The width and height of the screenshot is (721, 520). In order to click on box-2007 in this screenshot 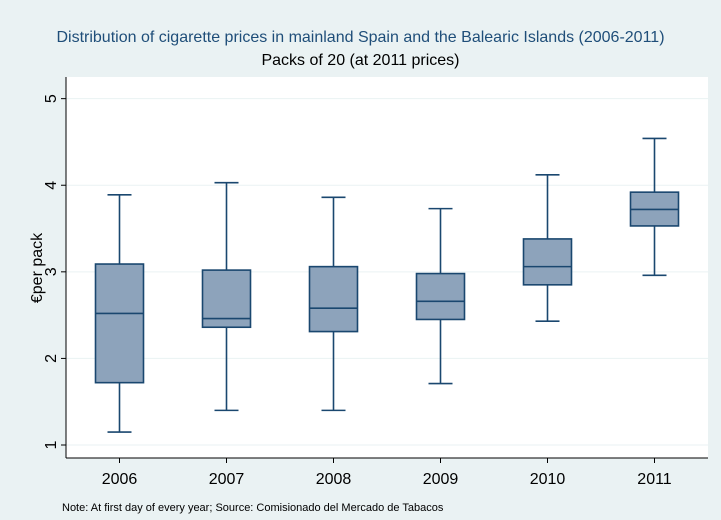, I will do `click(226, 296)`.